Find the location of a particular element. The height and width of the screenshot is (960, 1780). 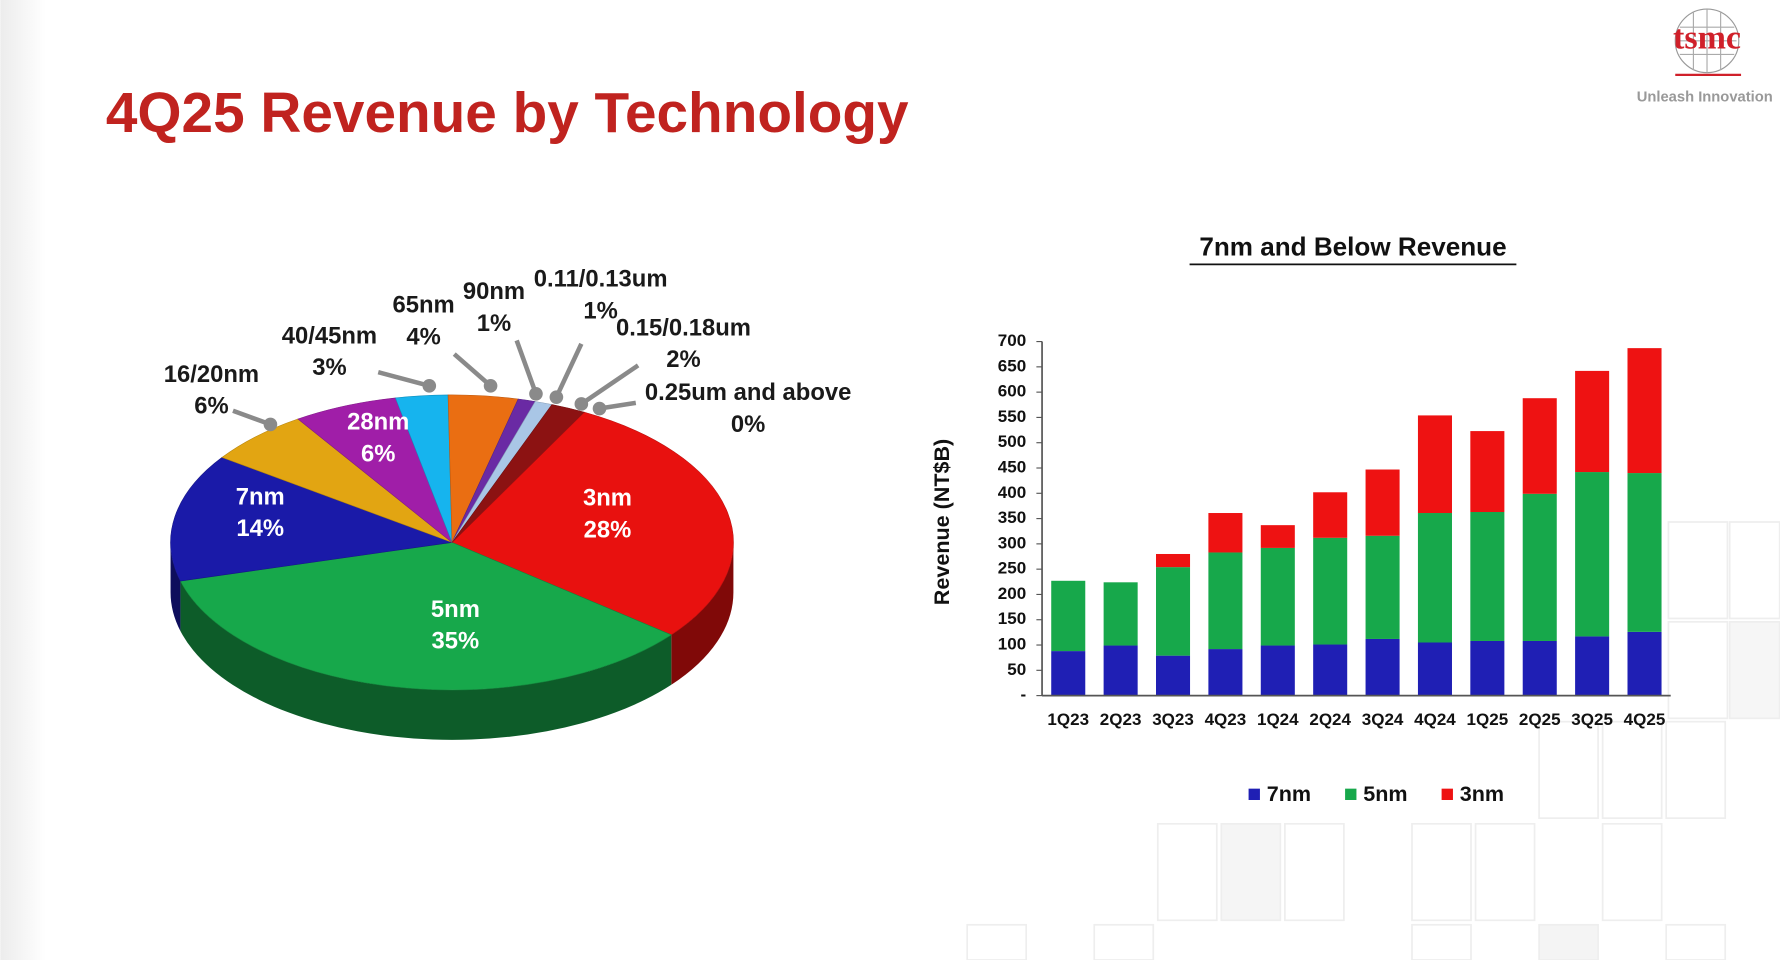

slice-name: 3nm is located at coordinates (607, 498).